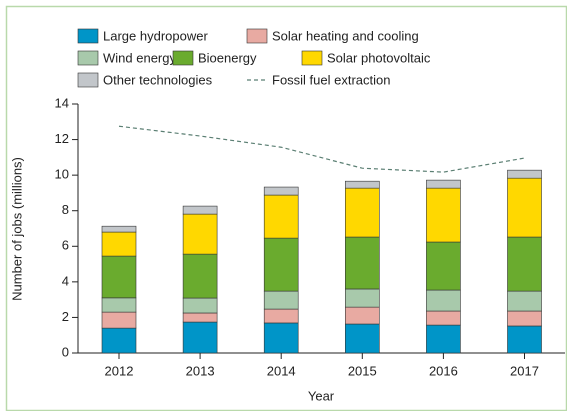  Describe the element at coordinates (62, 138) in the screenshot. I see `y-tick-label: 12` at that location.